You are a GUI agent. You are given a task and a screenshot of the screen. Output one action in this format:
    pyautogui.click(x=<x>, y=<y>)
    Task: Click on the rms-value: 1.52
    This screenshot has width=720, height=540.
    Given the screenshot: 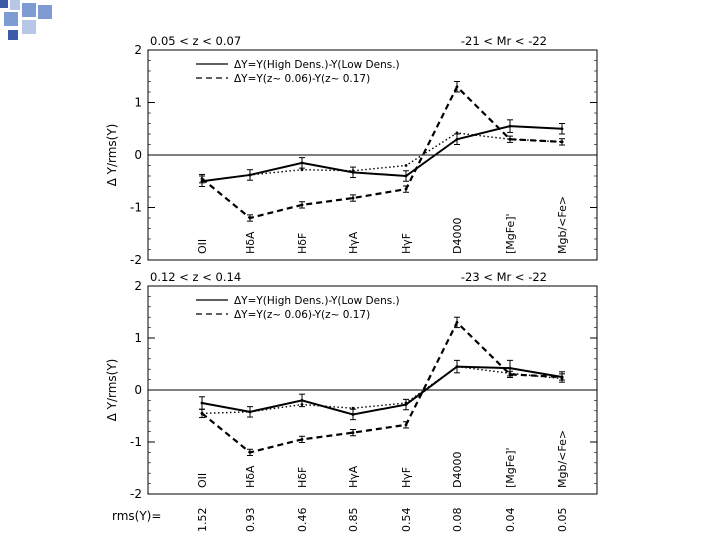 What is the action you would take?
    pyautogui.click(x=202, y=520)
    